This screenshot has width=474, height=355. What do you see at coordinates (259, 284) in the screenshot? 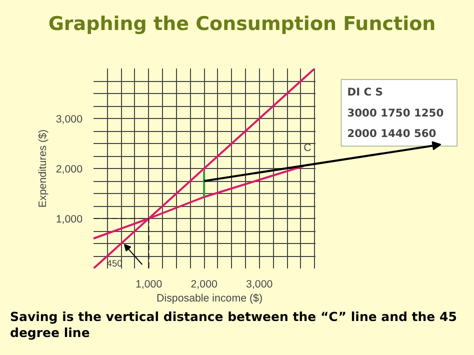
I see `x-tick-label: 3,000` at bounding box center [259, 284].